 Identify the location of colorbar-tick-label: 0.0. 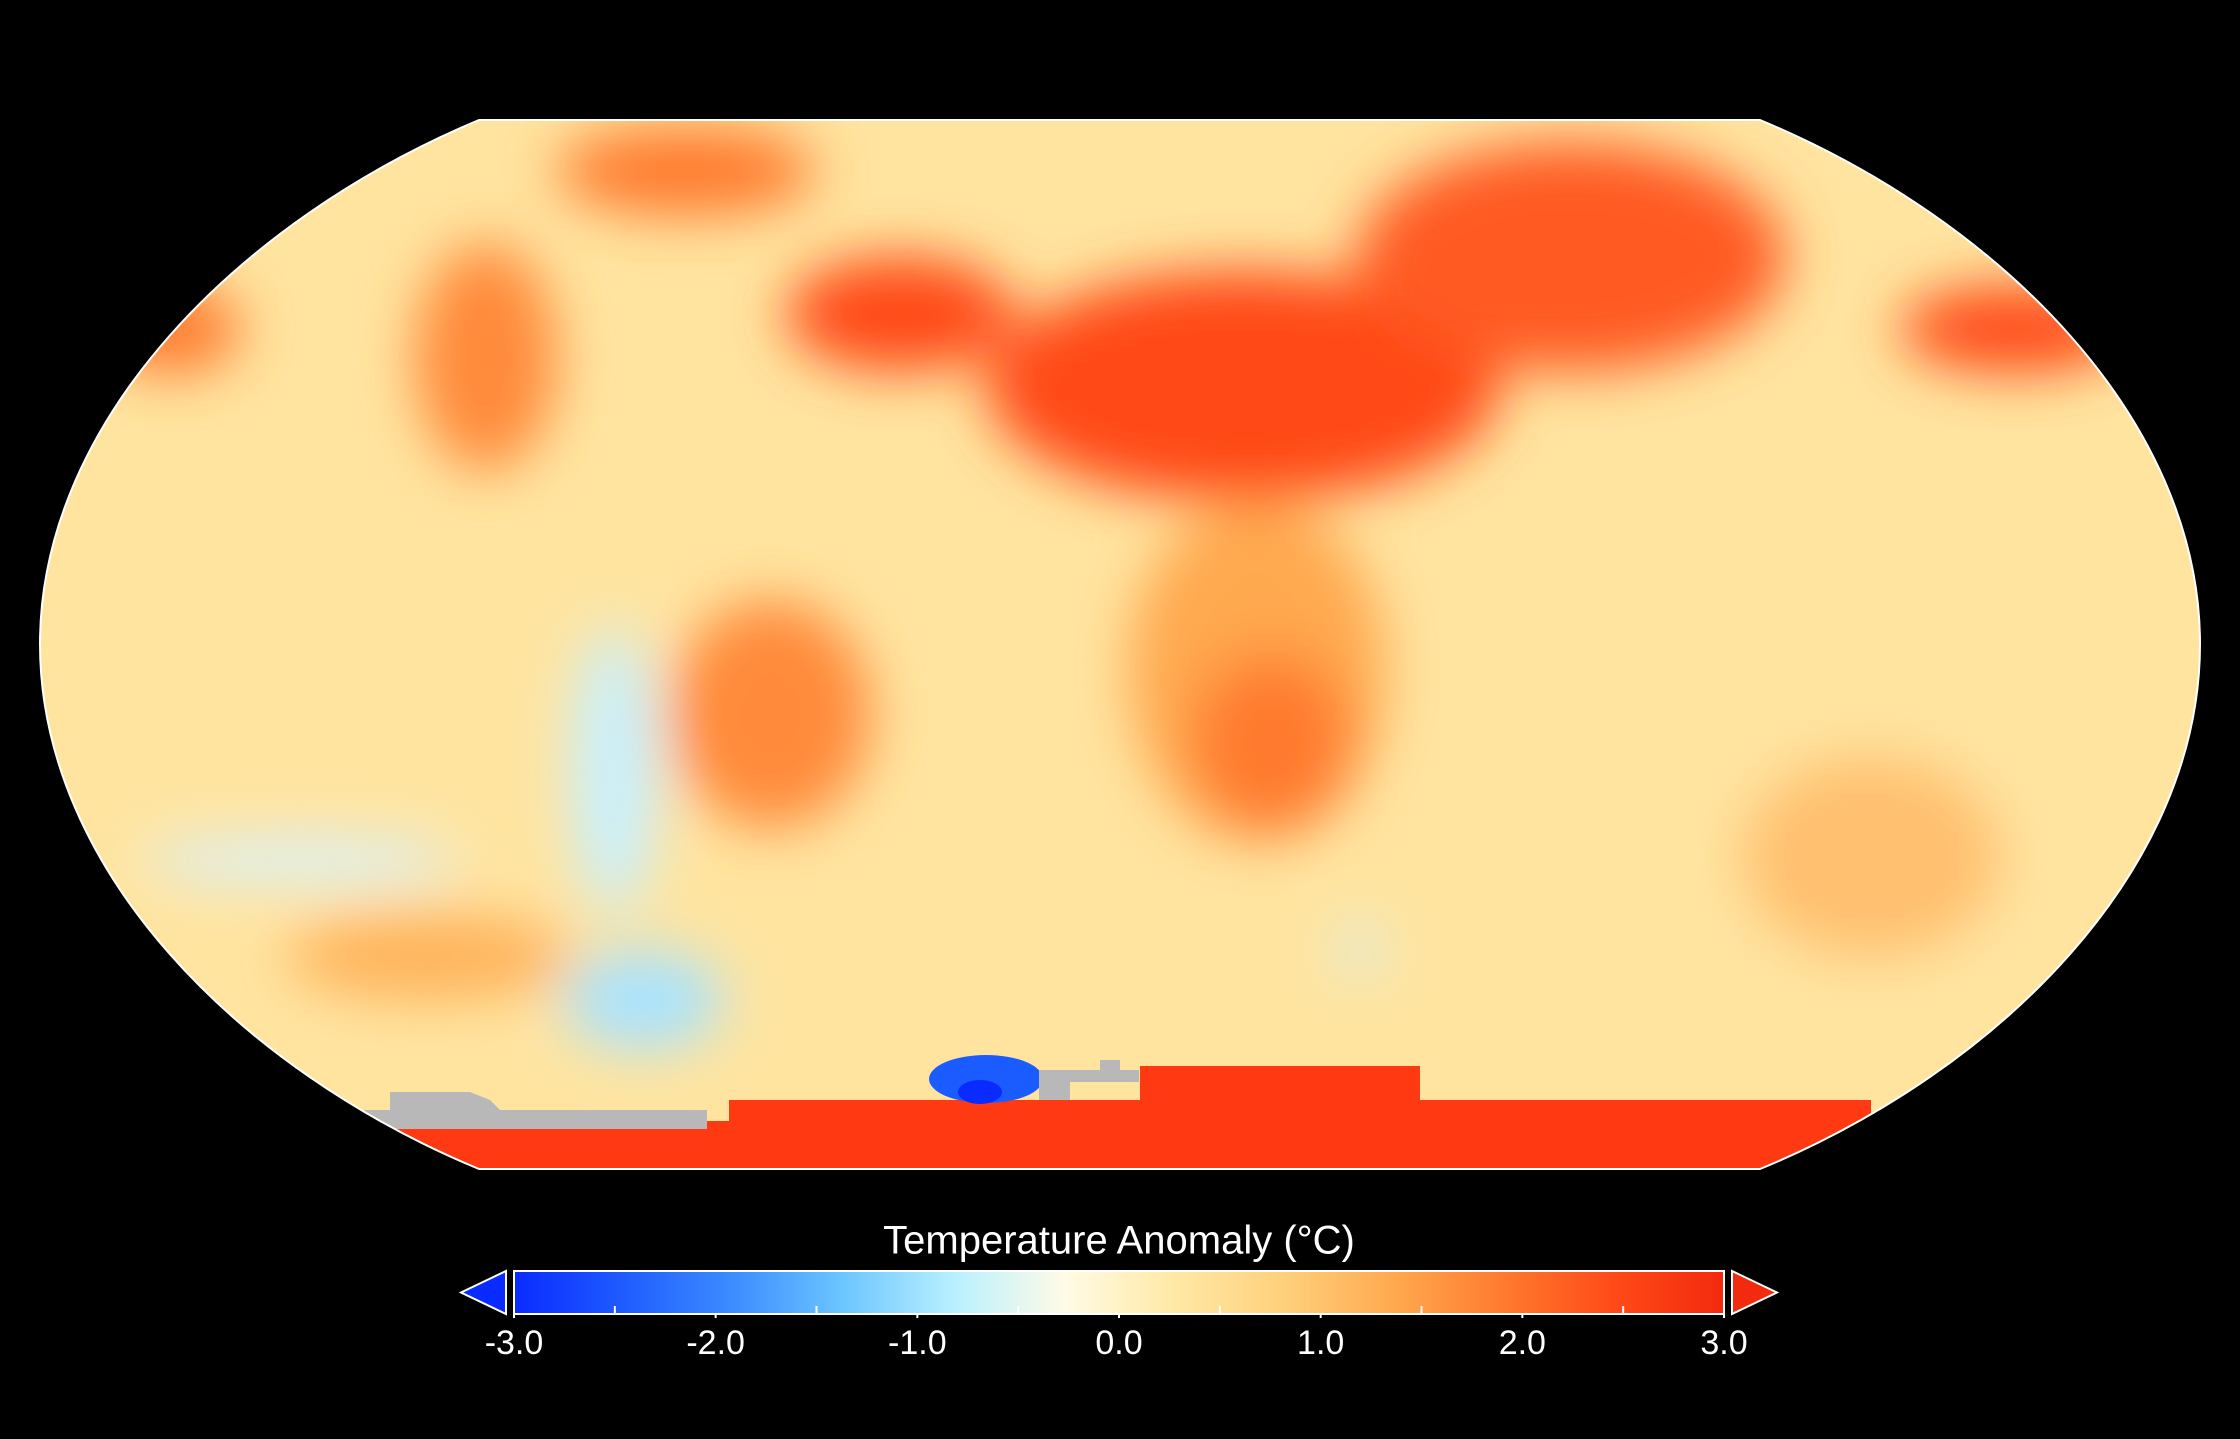
(1118, 1343).